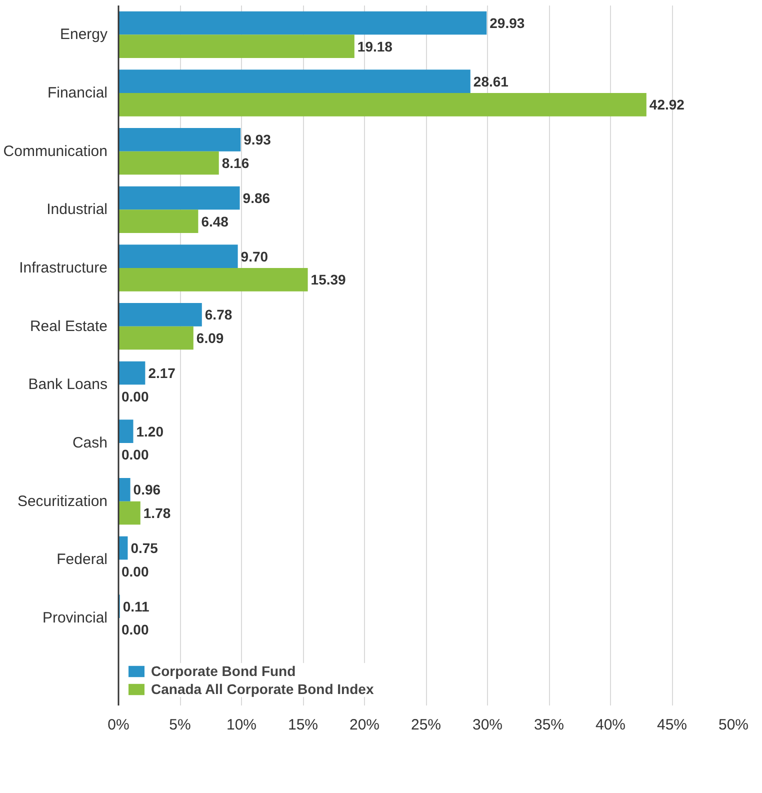  What do you see at coordinates (68, 385) in the screenshot?
I see `y-tick-label: Bank Loans` at bounding box center [68, 385].